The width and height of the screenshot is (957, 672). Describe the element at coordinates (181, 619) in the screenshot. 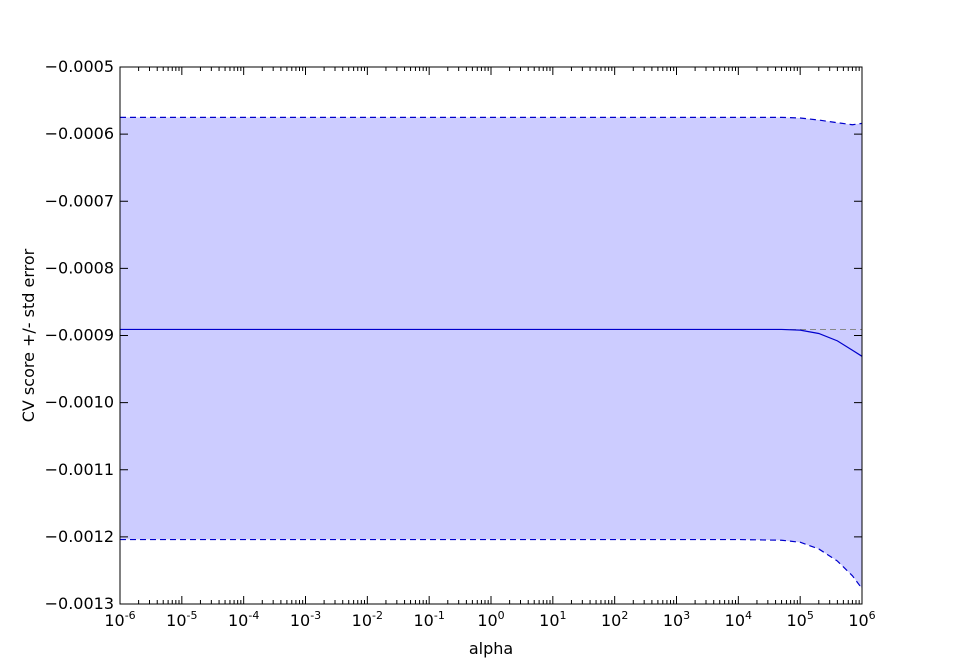

I see `x-tick-label: 10⁻⁵` at that location.